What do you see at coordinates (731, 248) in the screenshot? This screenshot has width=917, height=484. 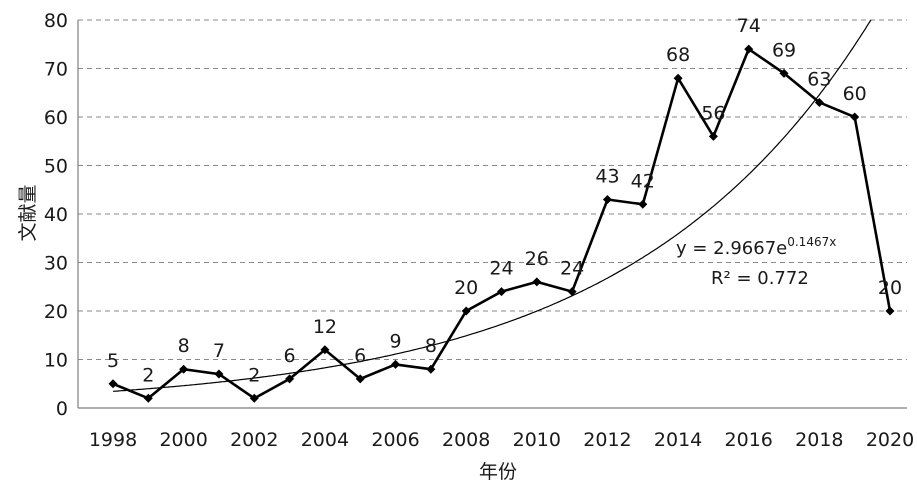 I see `trendline-equation-base: y = 2.9667e` at bounding box center [731, 248].